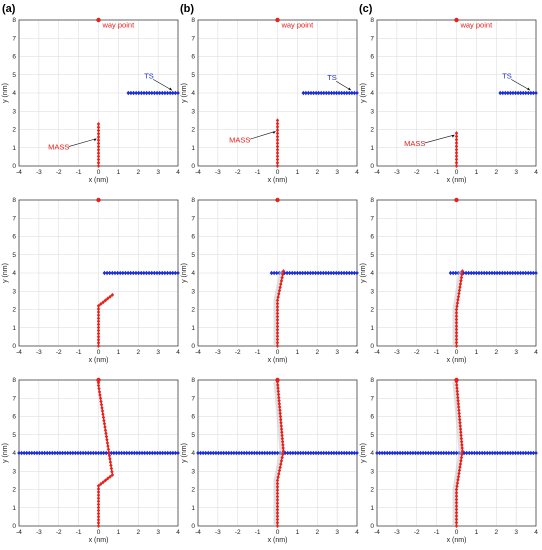 Image resolution: width=542 pixels, height=550 pixels. What do you see at coordinates (274, 132) in the screenshot?
I see `annotation-arrowhead` at bounding box center [274, 132].